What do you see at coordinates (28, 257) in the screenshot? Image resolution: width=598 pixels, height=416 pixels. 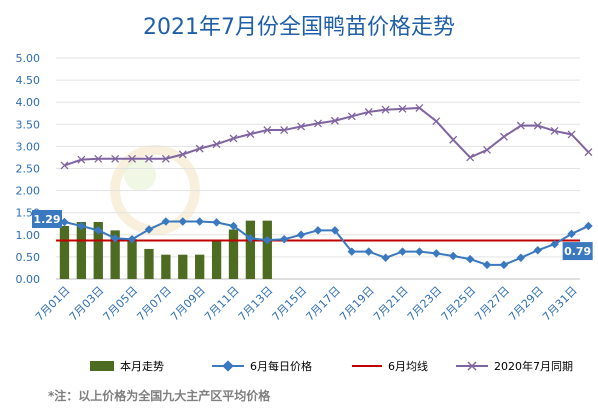 I see `y-tick-label: 0.50` at bounding box center [28, 257].